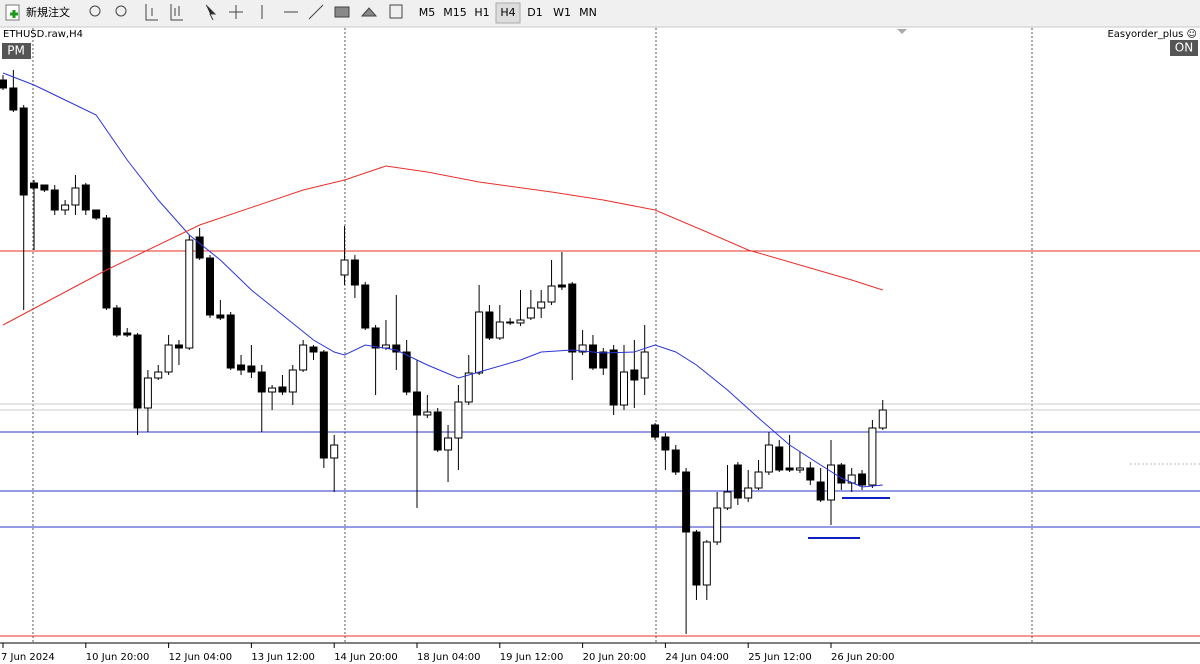 Image resolution: width=1200 pixels, height=664 pixels. I want to click on new-order-button: 新規注文, so click(37, 12).